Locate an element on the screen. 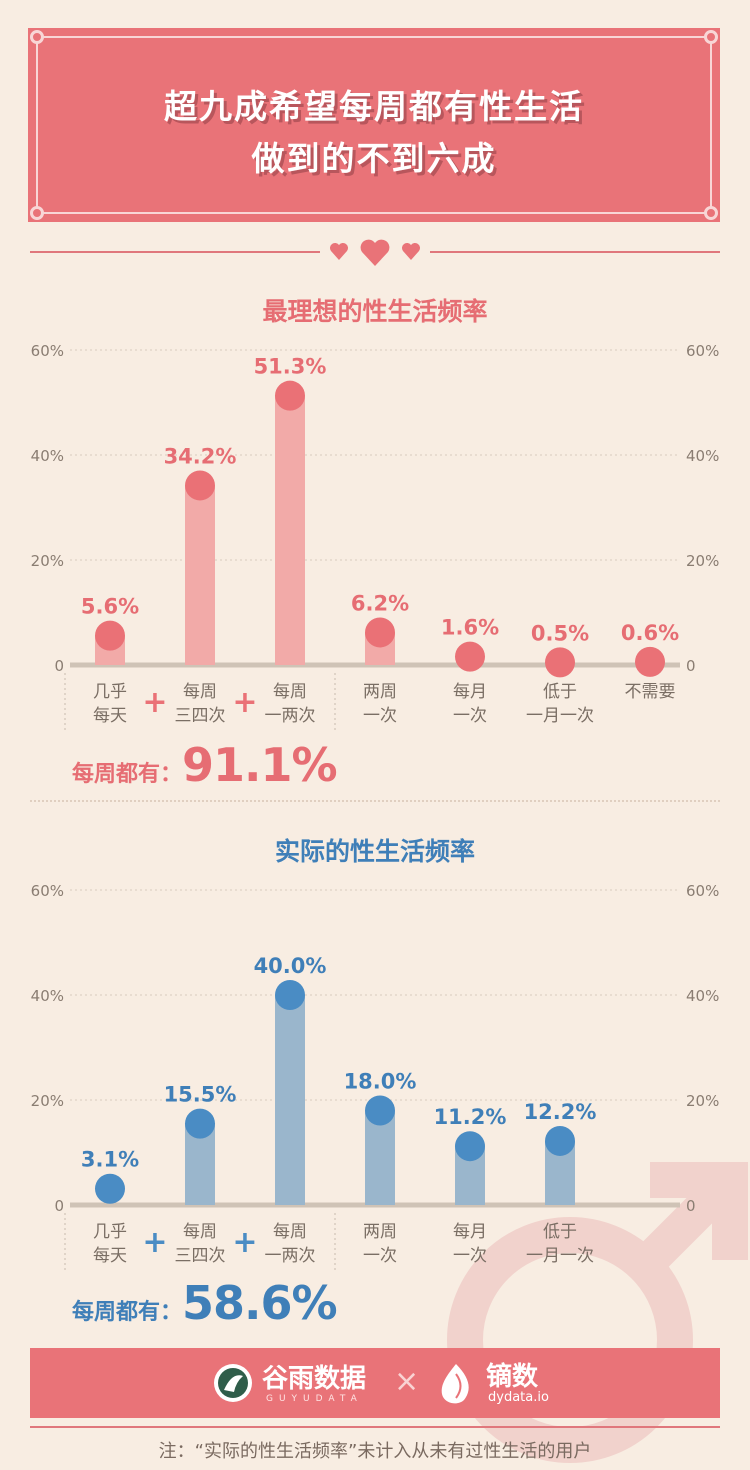  dydata-logo-text: 镝数 is located at coordinates (512, 1377).